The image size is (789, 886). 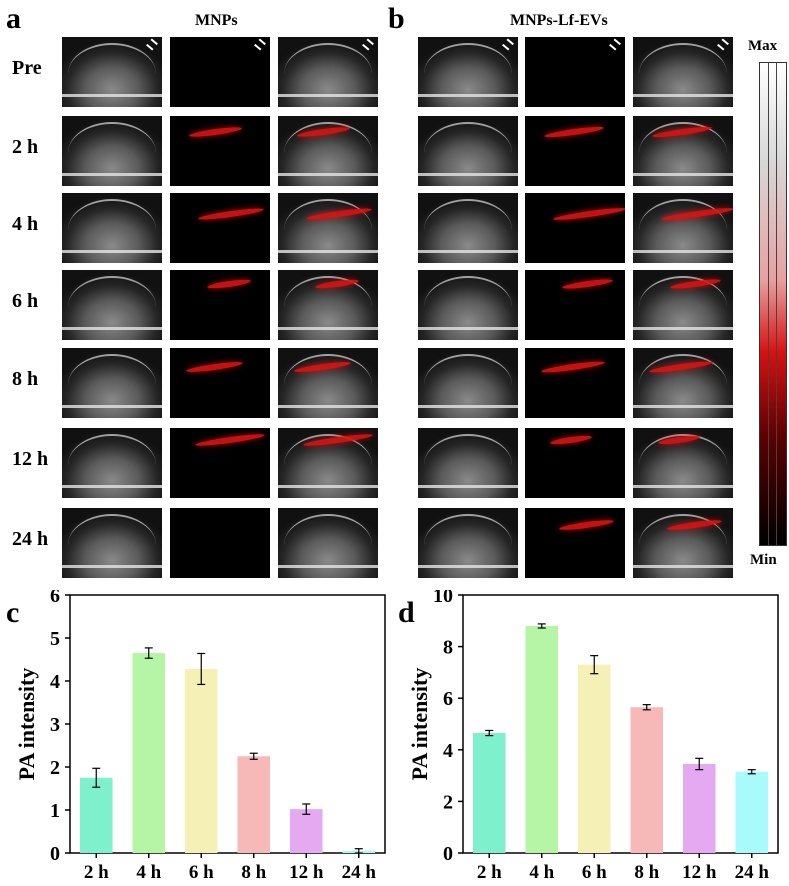 I want to click on row-label: 6 h, so click(x=25, y=301).